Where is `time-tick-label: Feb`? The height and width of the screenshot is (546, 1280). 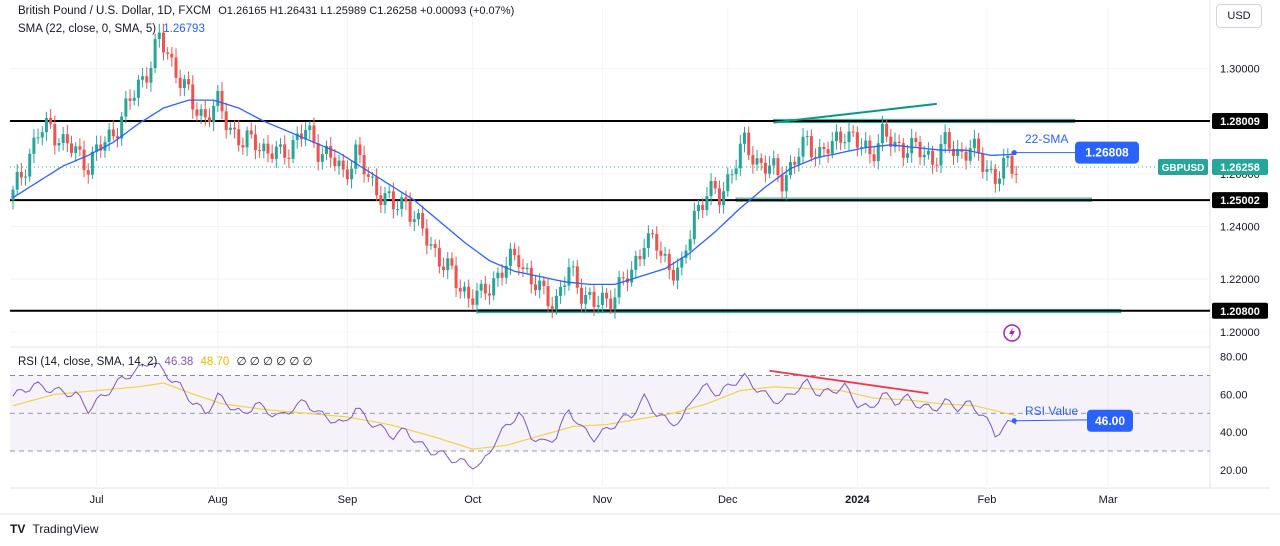
time-tick-label: Feb is located at coordinates (986, 500).